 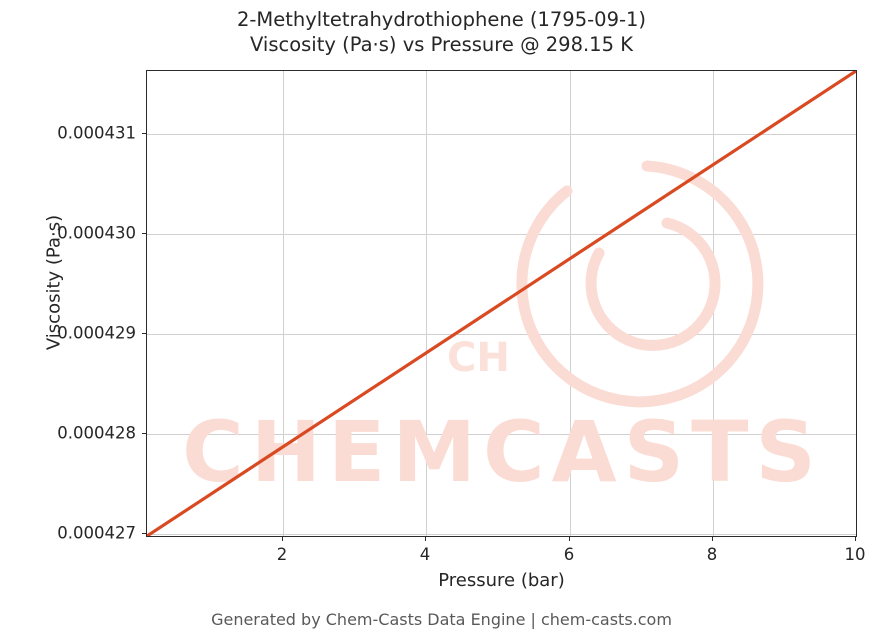 I want to click on tick-label-x-2: 2, so click(x=282, y=554).